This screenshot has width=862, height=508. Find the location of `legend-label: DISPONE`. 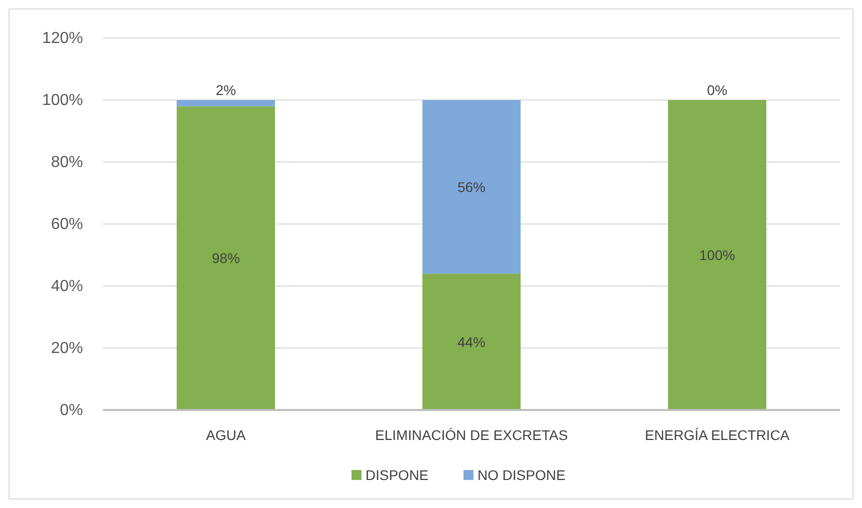

legend-label: DISPONE is located at coordinates (397, 475).